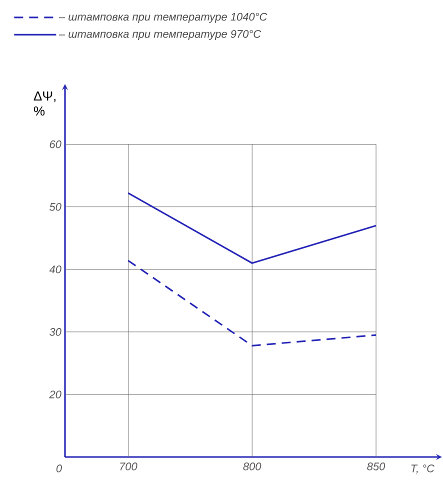 Image resolution: width=443 pixels, height=482 pixels. Describe the element at coordinates (129, 466) in the screenshot. I see `x-tick-label: 700` at that location.